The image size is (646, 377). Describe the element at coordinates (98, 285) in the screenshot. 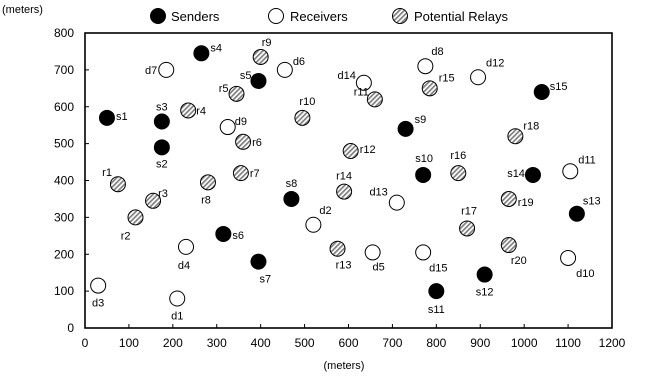

I see `receiver-point-d3` at that location.